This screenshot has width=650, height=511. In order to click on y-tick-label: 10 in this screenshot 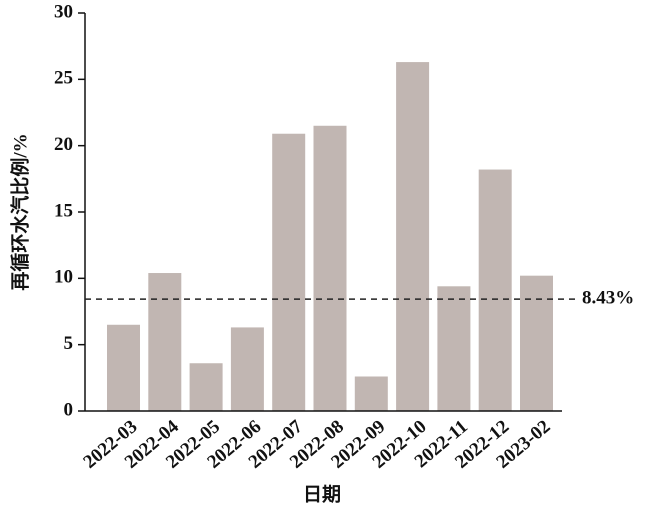, I will do `click(63, 277)`.